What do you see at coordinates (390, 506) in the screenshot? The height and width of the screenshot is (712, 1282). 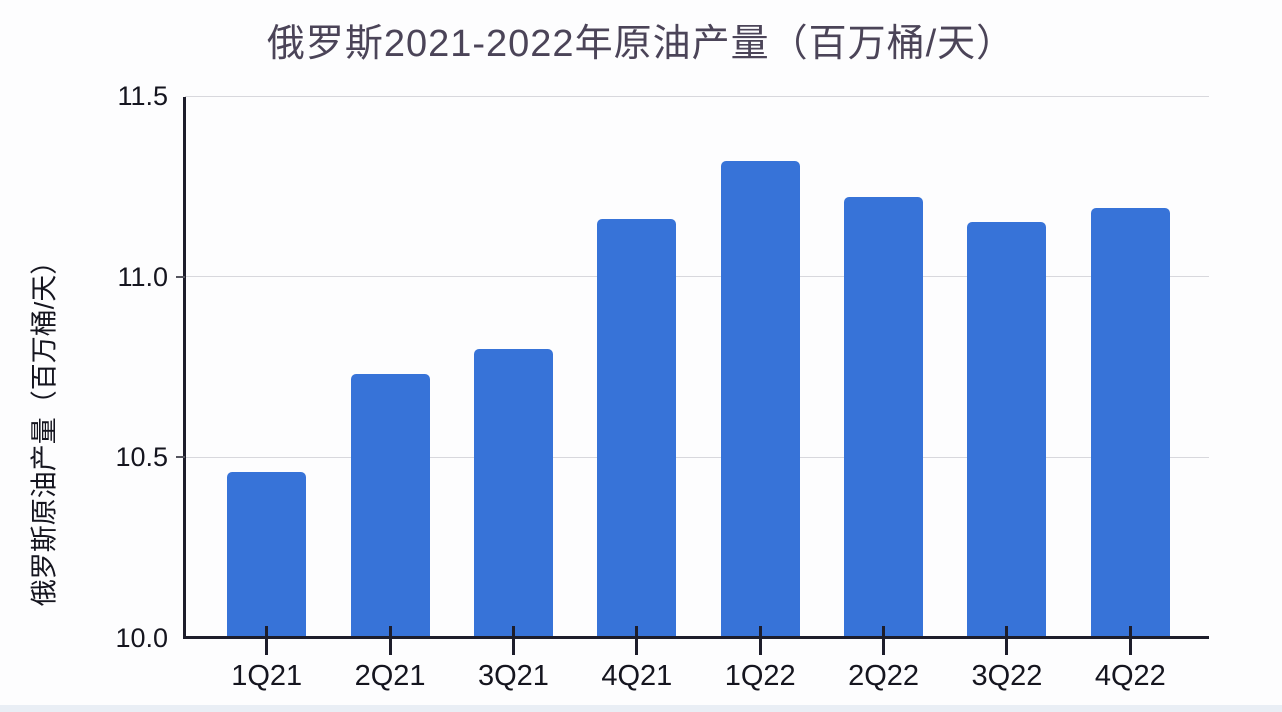 I see `bar-2q21` at bounding box center [390, 506].